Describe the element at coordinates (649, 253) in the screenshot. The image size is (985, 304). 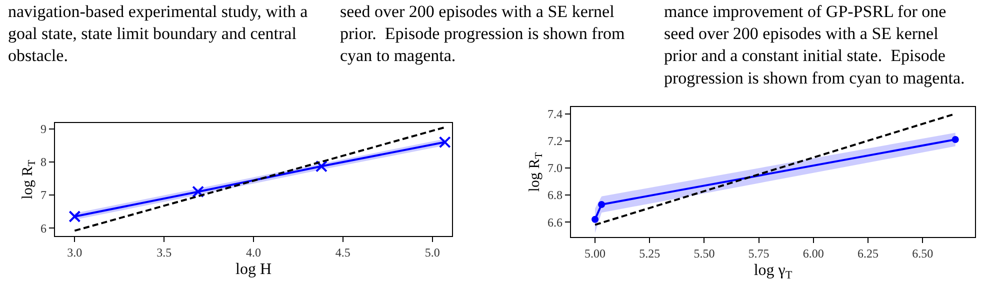
I see `x-tick-label: 5.25` at that location.